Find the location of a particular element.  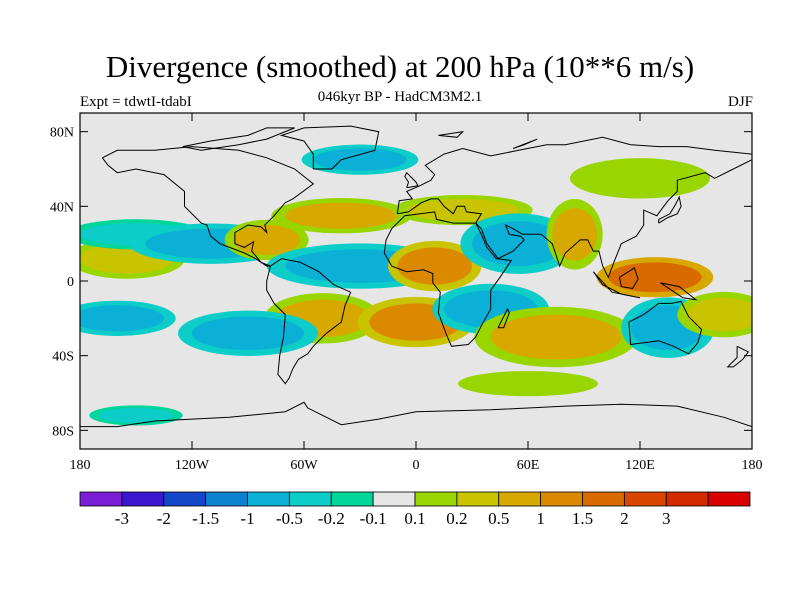

coastline-borneo is located at coordinates (629, 278).